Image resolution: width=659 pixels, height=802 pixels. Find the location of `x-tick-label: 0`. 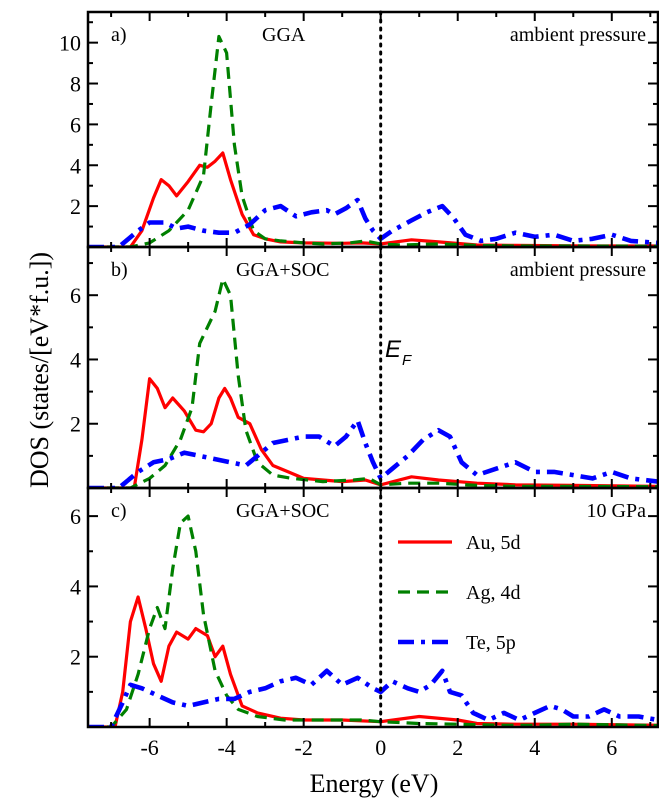

x-tick-label: 0 is located at coordinates (380, 747).